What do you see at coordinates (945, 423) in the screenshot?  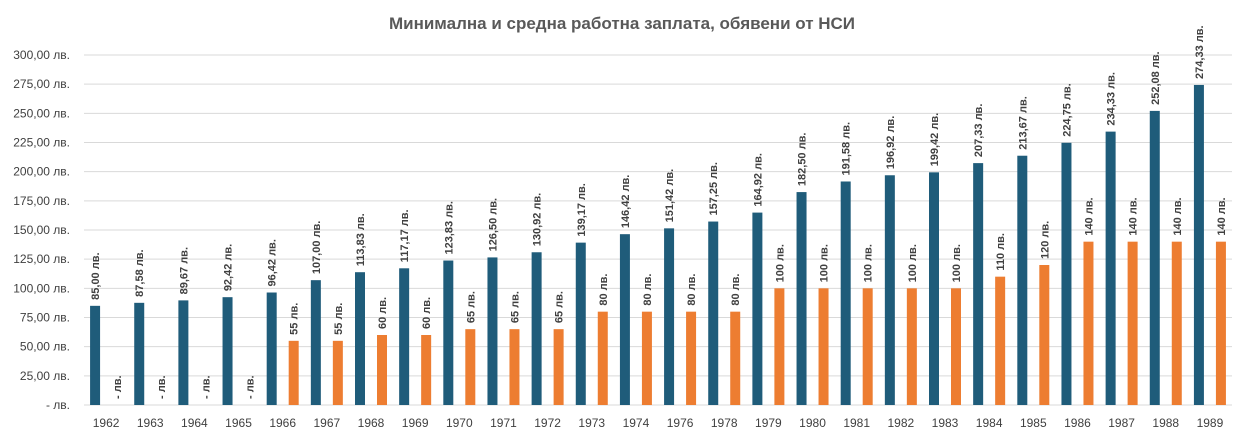 I see `x-tick-label: 1983` at bounding box center [945, 423].